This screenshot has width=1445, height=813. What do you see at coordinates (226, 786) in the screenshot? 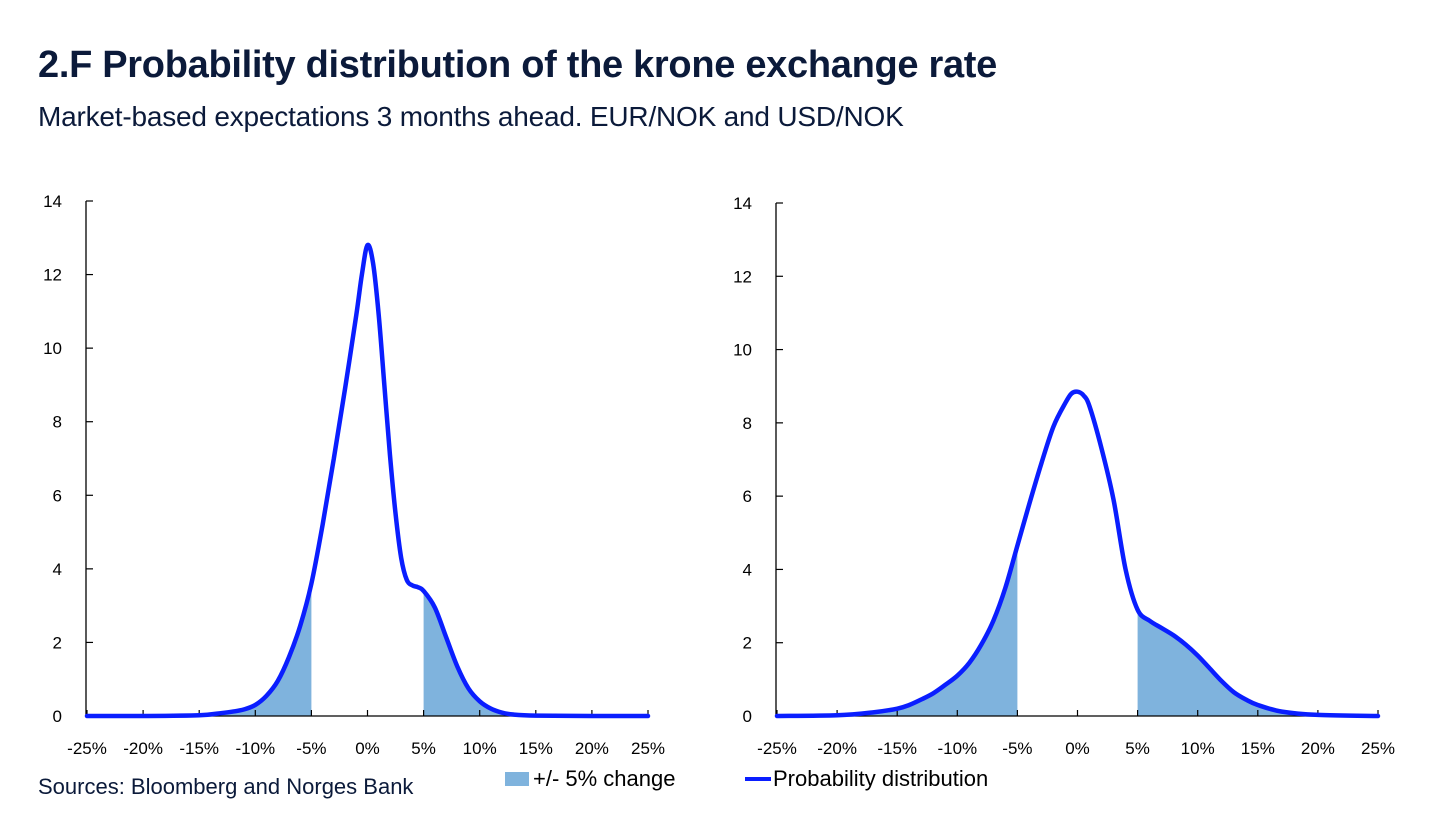
I see `sources-note: Sources: Bloomberg and Norges Bank` at bounding box center [226, 786].